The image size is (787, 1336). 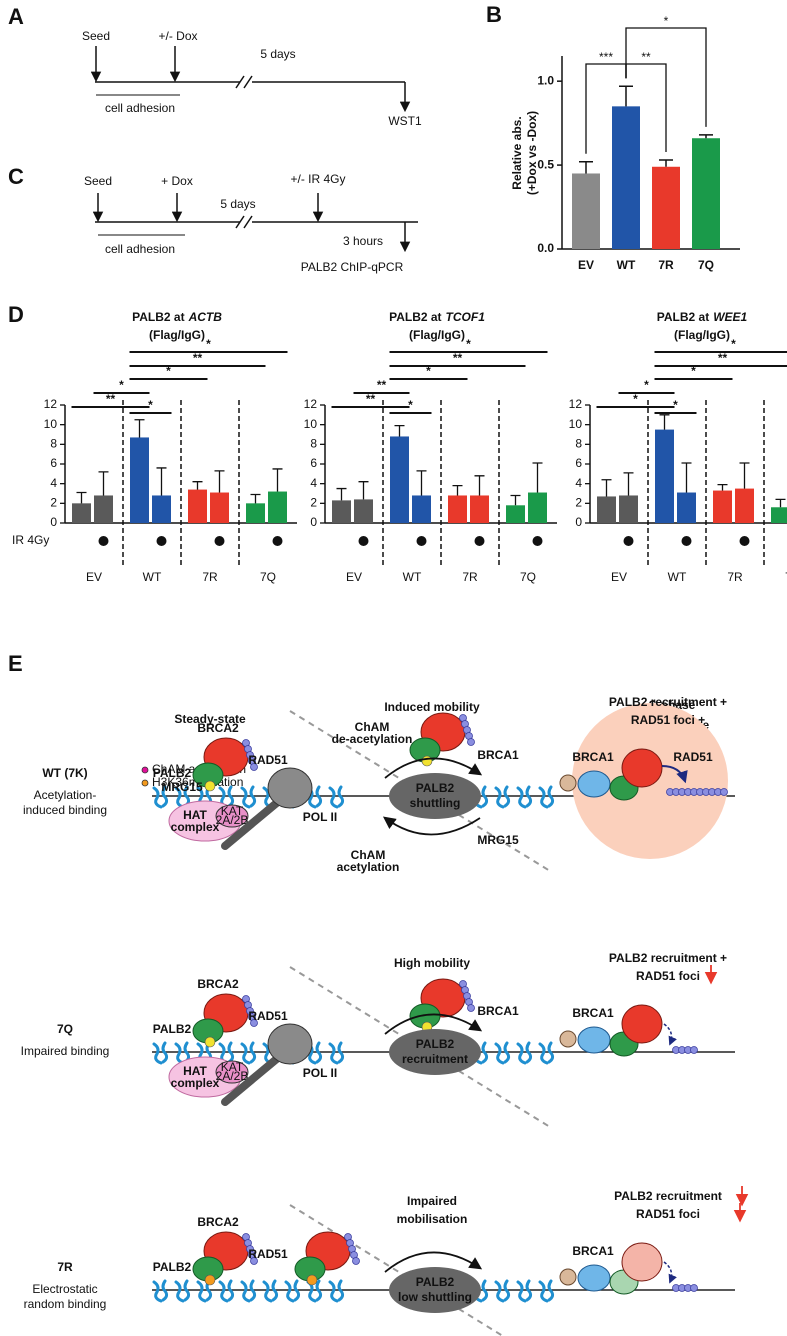 What do you see at coordinates (578, 503) in the screenshot?
I see `y-tick-label: 2` at bounding box center [578, 503].